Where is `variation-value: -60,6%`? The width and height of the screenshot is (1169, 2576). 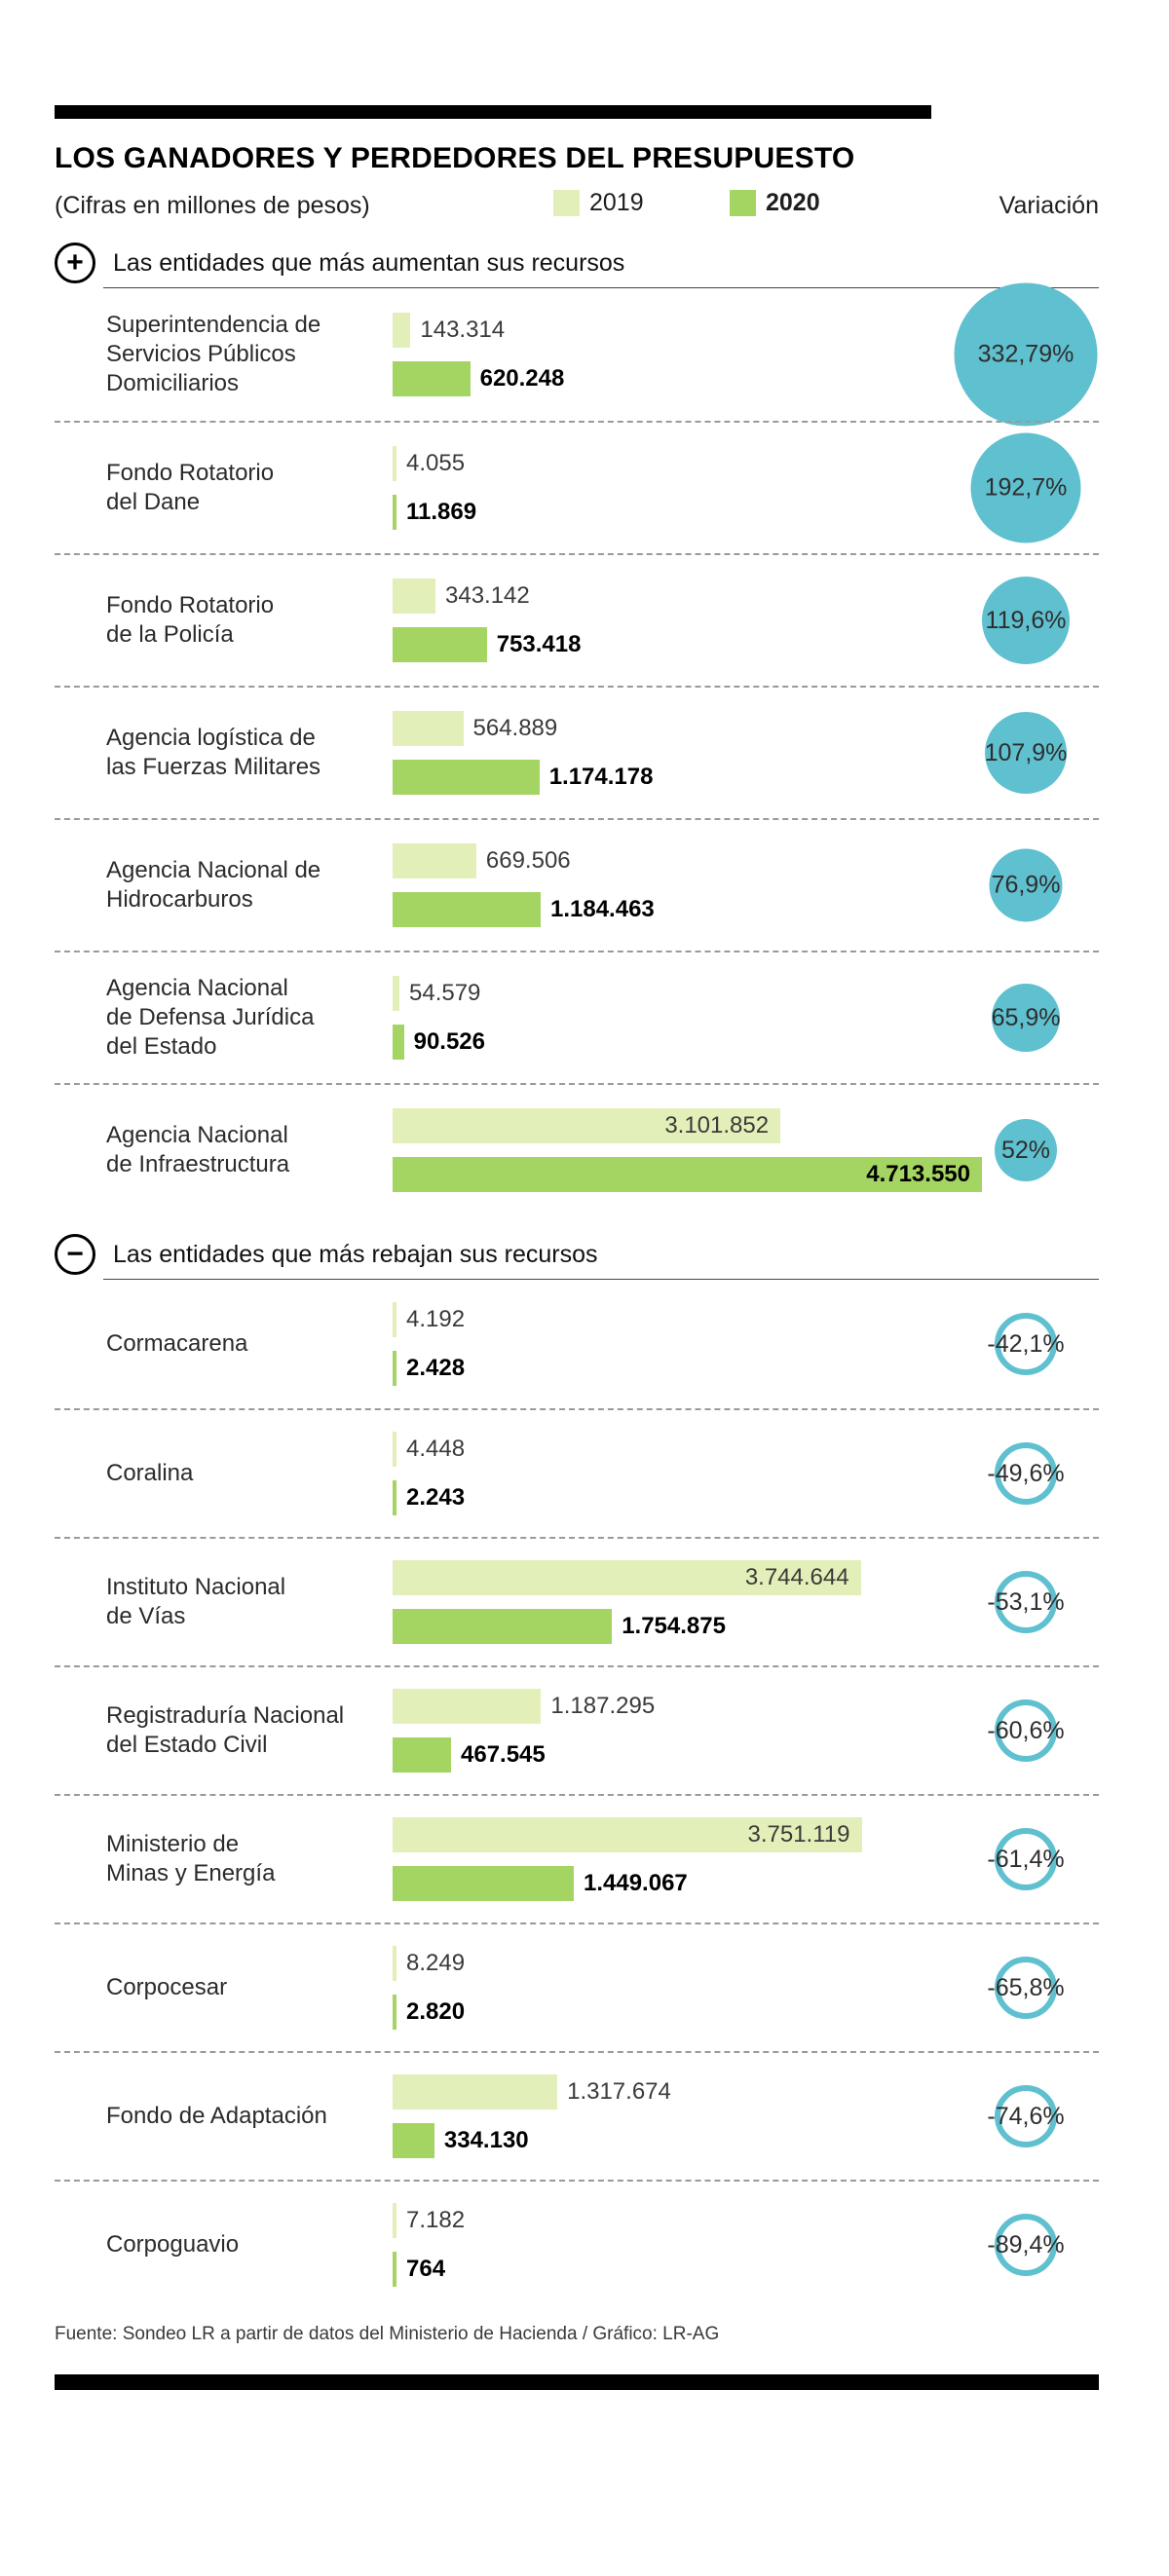 variation-value: -60,6% is located at coordinates (1026, 1730).